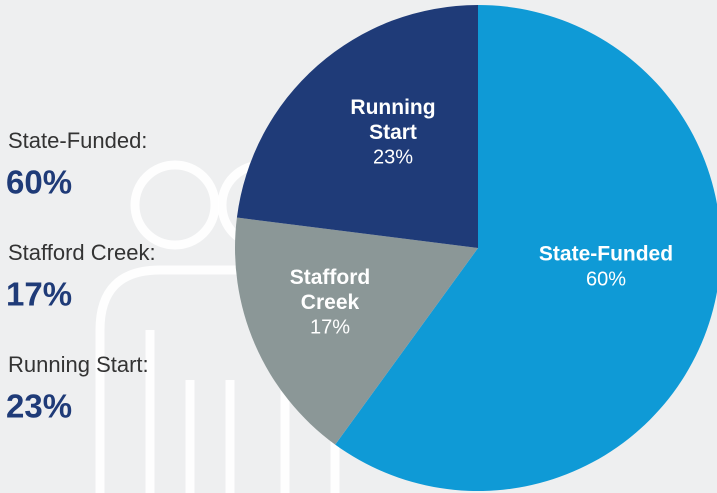  What do you see at coordinates (606, 254) in the screenshot?
I see `slice-label: State-Funded` at bounding box center [606, 254].